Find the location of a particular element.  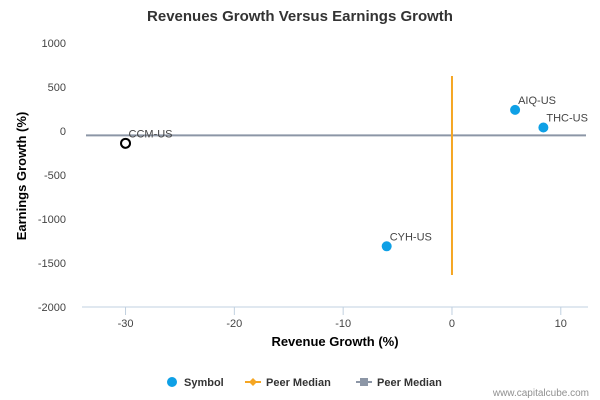

legend: Symbol Peer Median Peer Median is located at coordinates (304, 383).